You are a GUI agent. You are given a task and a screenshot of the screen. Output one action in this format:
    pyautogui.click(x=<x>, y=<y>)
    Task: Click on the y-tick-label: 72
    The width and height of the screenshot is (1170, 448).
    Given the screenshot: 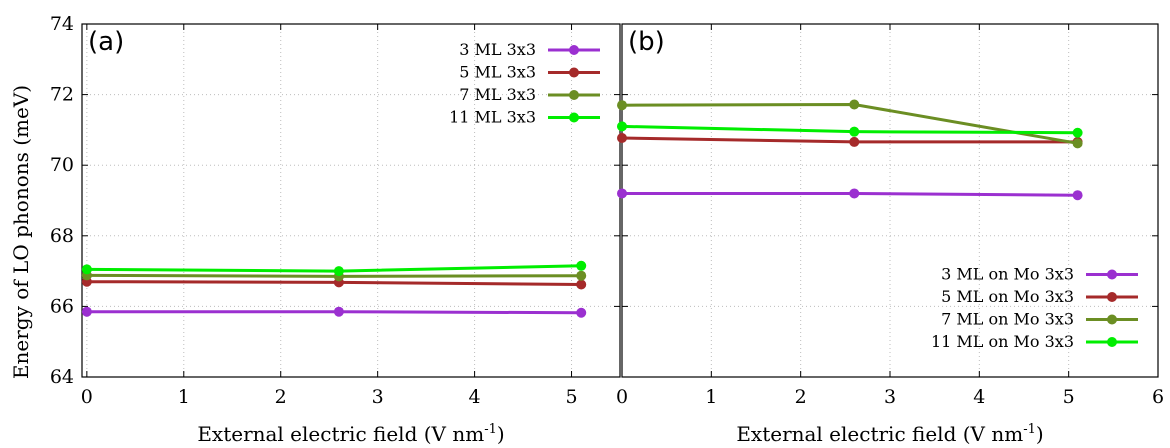 What is the action you would take?
    pyautogui.click(x=62, y=95)
    